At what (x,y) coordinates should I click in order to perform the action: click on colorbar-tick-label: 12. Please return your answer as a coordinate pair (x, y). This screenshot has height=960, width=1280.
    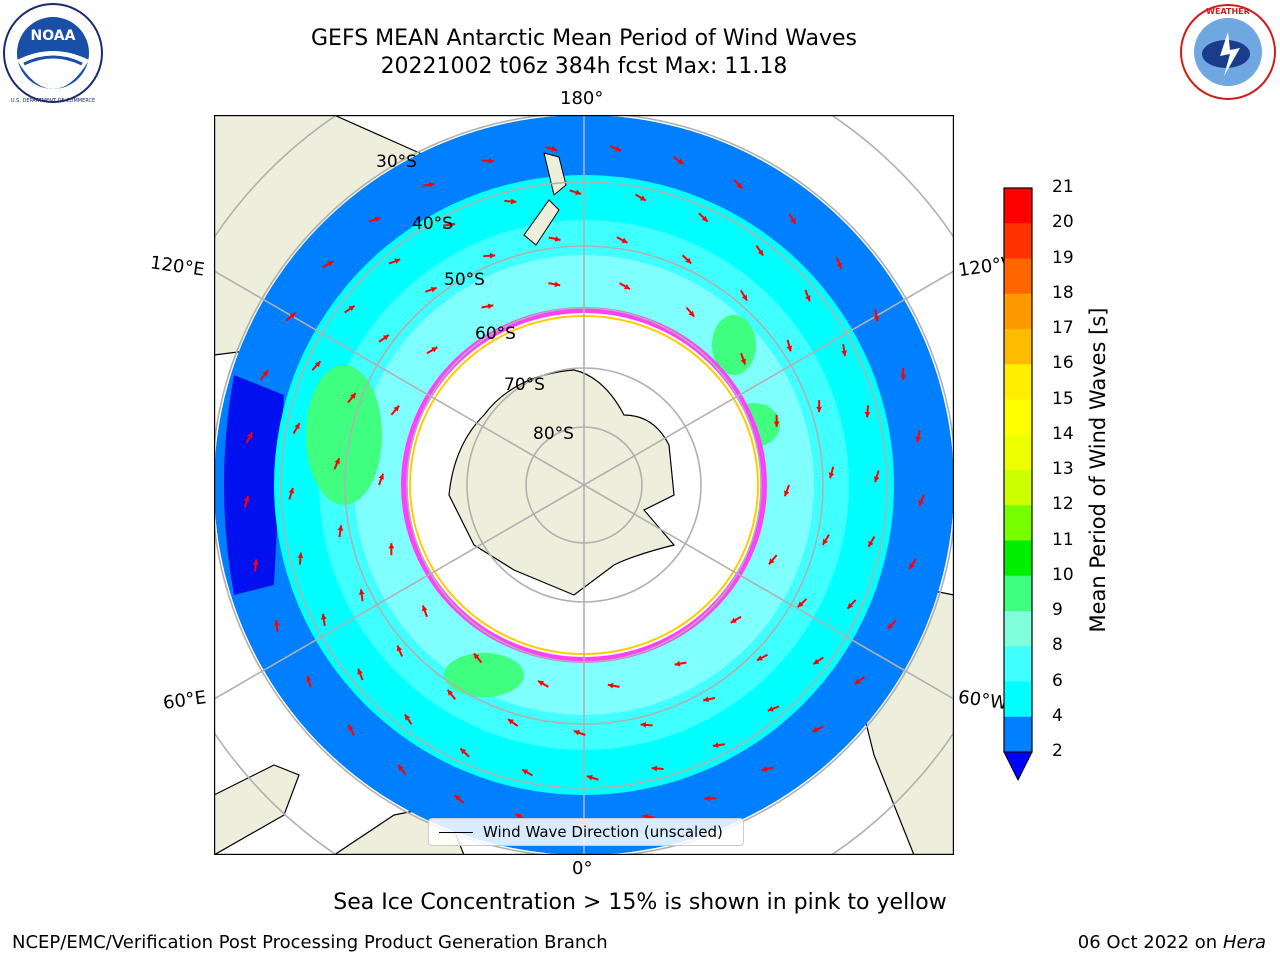
    Looking at the image, I should click on (1063, 504).